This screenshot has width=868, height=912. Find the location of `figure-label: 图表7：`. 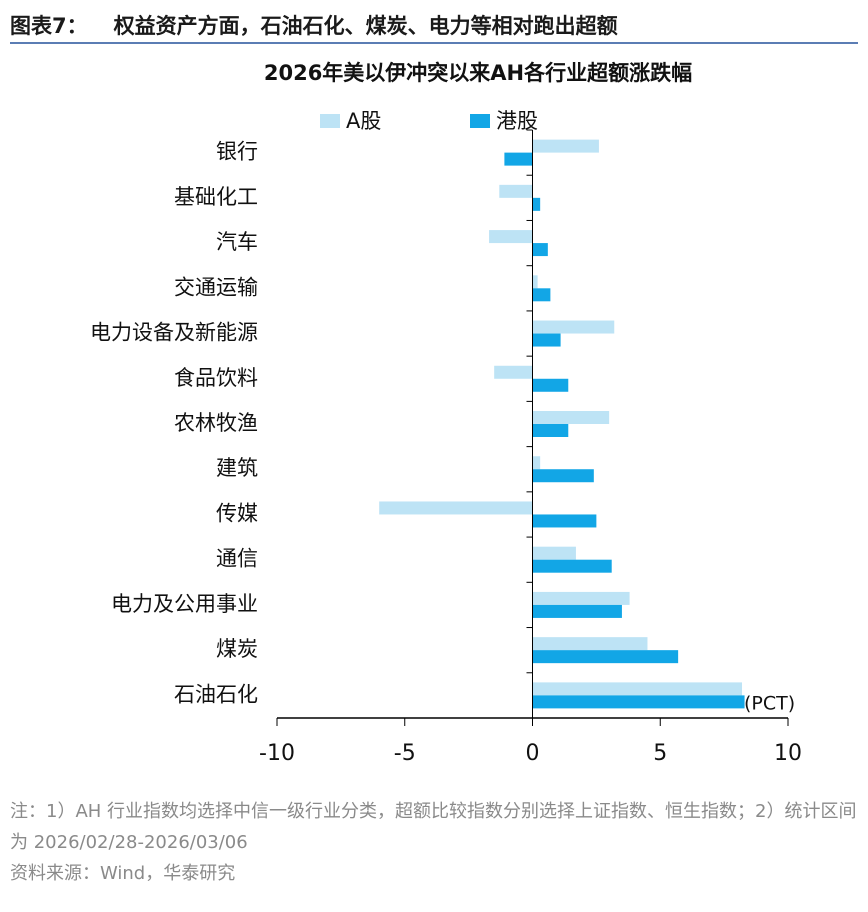

figure-label: 图表7： is located at coordinates (49, 26).